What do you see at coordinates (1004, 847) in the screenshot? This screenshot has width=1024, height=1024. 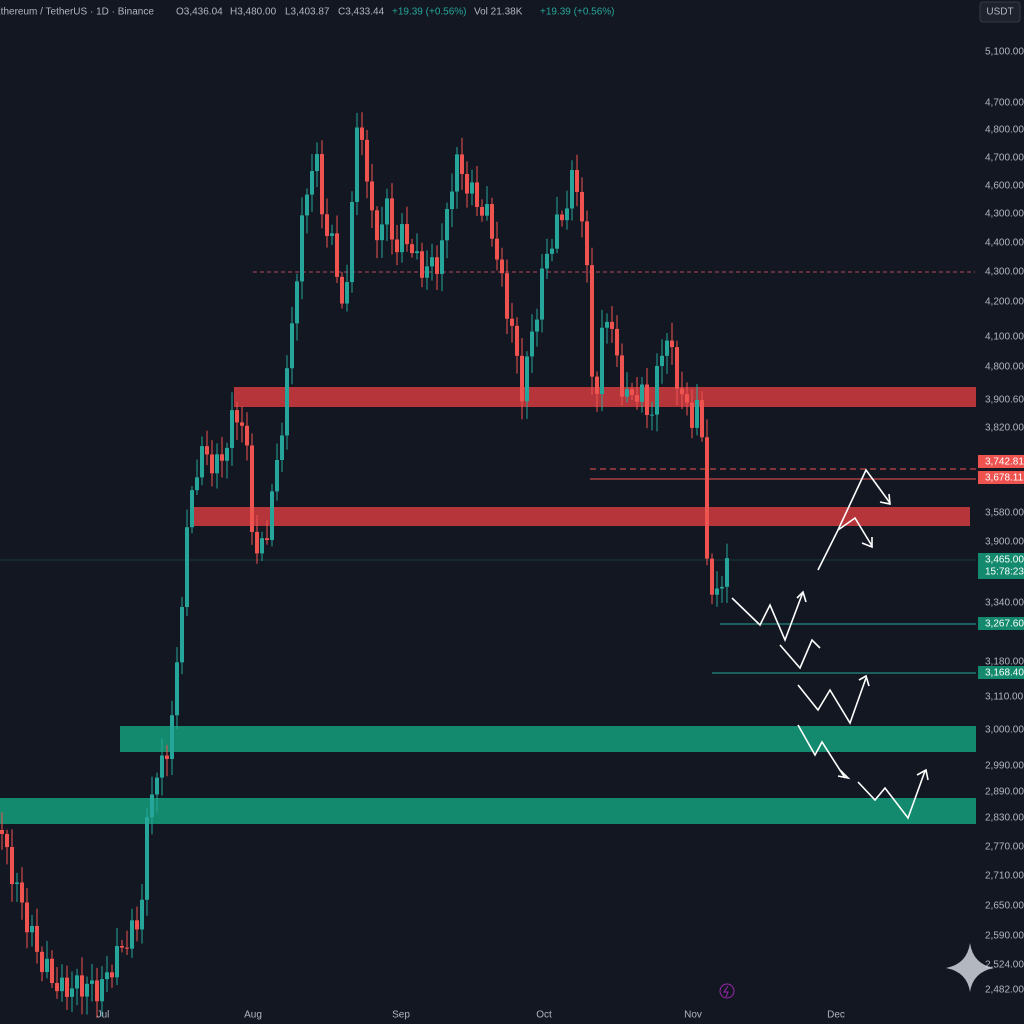 I see `price-label: 2,770.00` at bounding box center [1004, 847].